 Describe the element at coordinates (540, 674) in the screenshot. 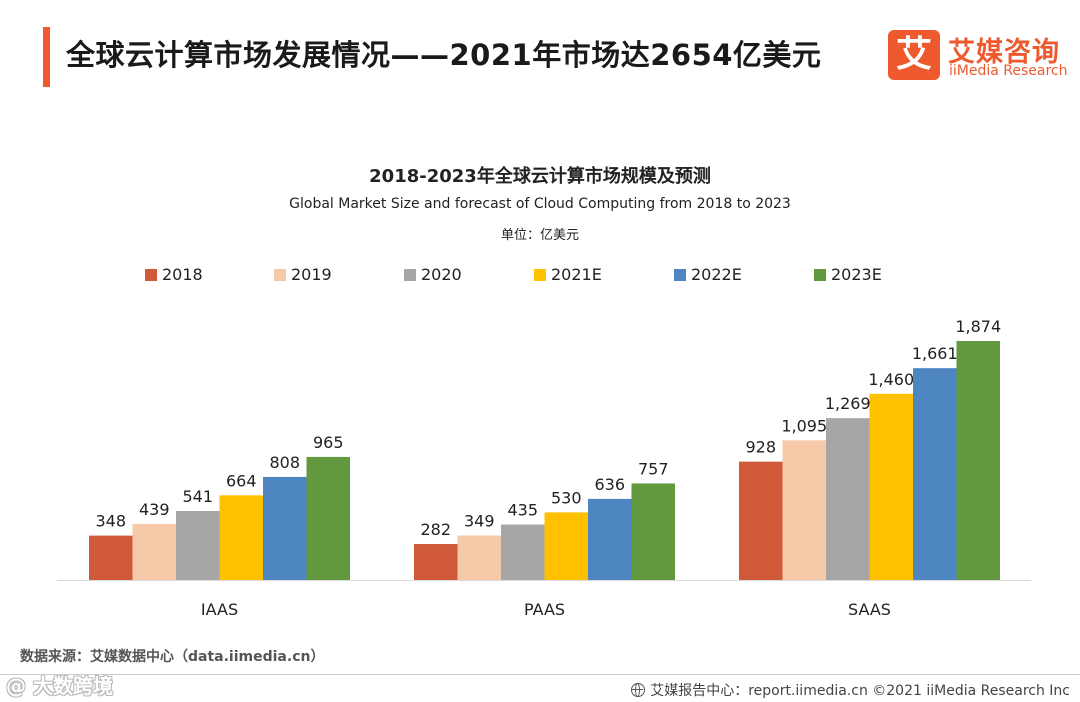

I see `footer-divider` at that location.